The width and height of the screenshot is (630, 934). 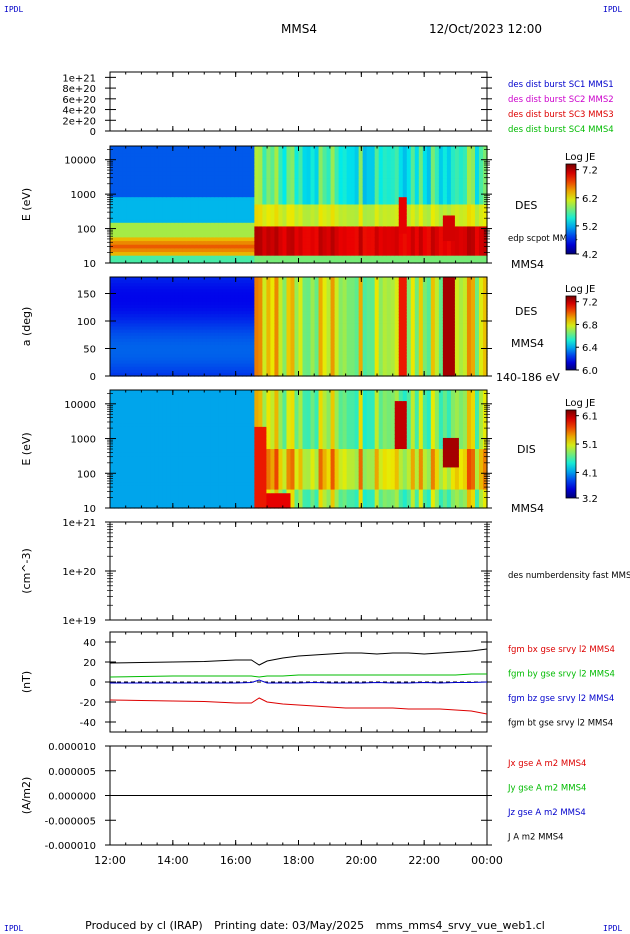 What do you see at coordinates (546, 813) in the screenshot?
I see `legend-entry: Jz gse A m2 MMS4` at bounding box center [546, 813].